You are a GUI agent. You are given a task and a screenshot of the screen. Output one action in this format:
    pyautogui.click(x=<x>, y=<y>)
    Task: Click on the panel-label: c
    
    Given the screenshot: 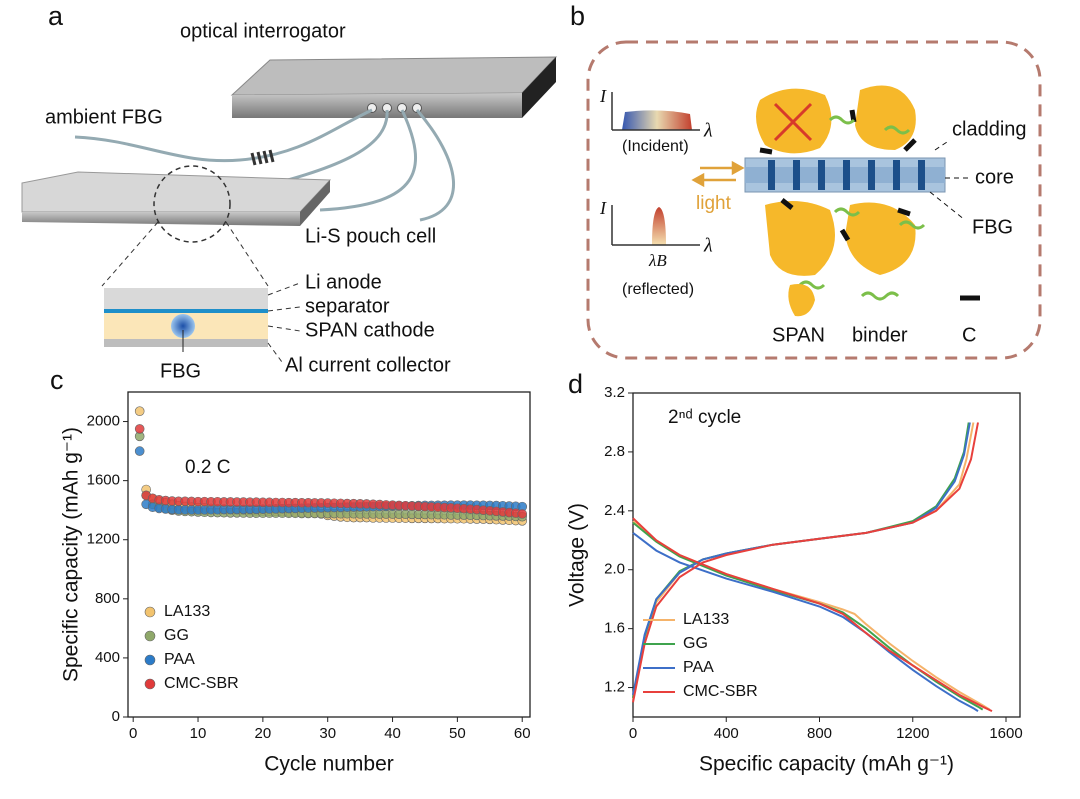 What is the action you would take?
    pyautogui.click(x=57, y=380)
    